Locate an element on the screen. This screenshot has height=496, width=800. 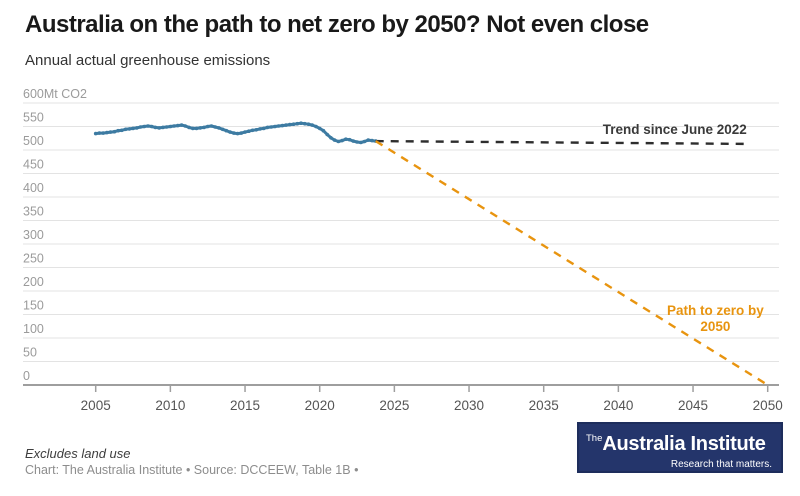
logo-name: Australia Institute is located at coordinates (684, 444).